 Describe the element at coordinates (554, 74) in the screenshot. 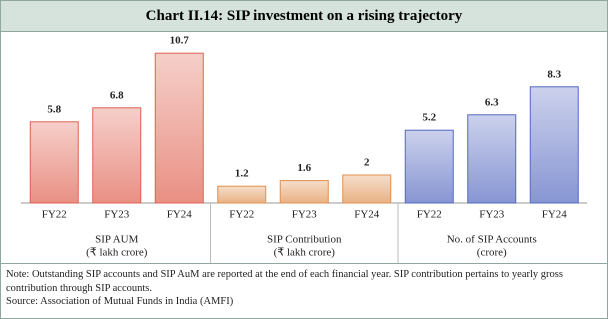

I see `value-label: 8.3` at that location.